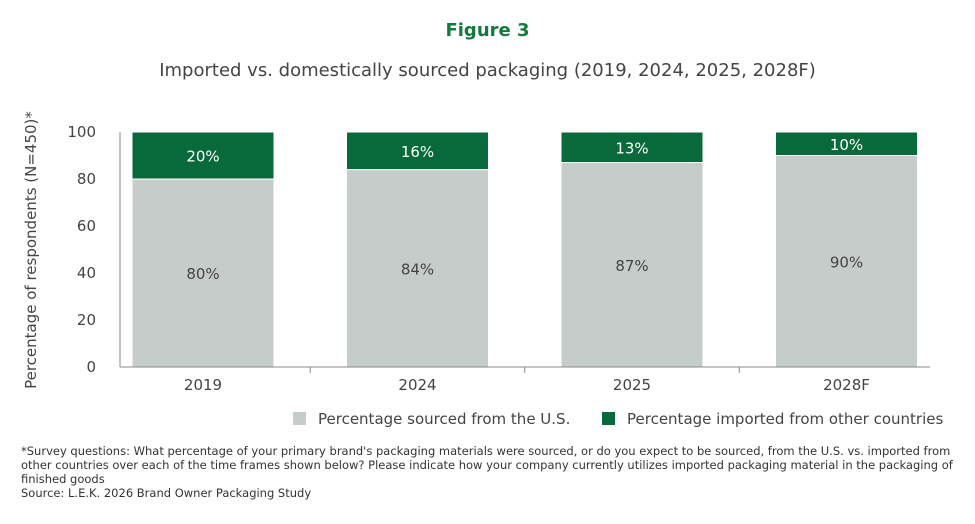 Image resolution: width=975 pixels, height=524 pixels. I want to click on data-label: 87%, so click(631, 266).